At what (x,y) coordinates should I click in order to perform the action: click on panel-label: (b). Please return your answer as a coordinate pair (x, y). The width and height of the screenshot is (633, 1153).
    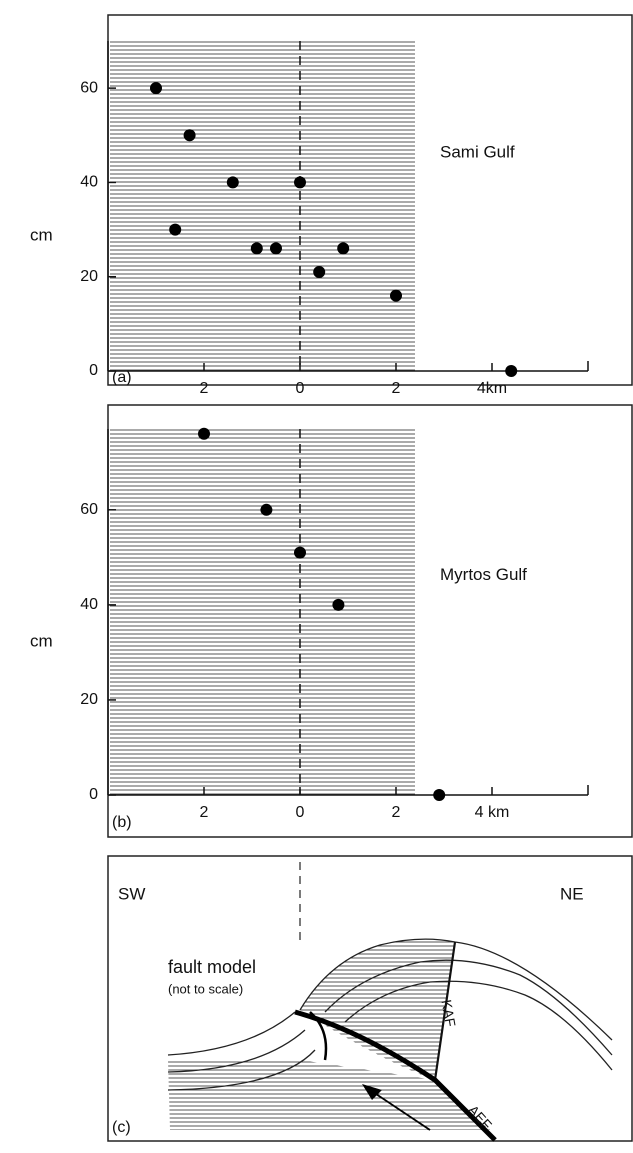
    Looking at the image, I should click on (122, 822).